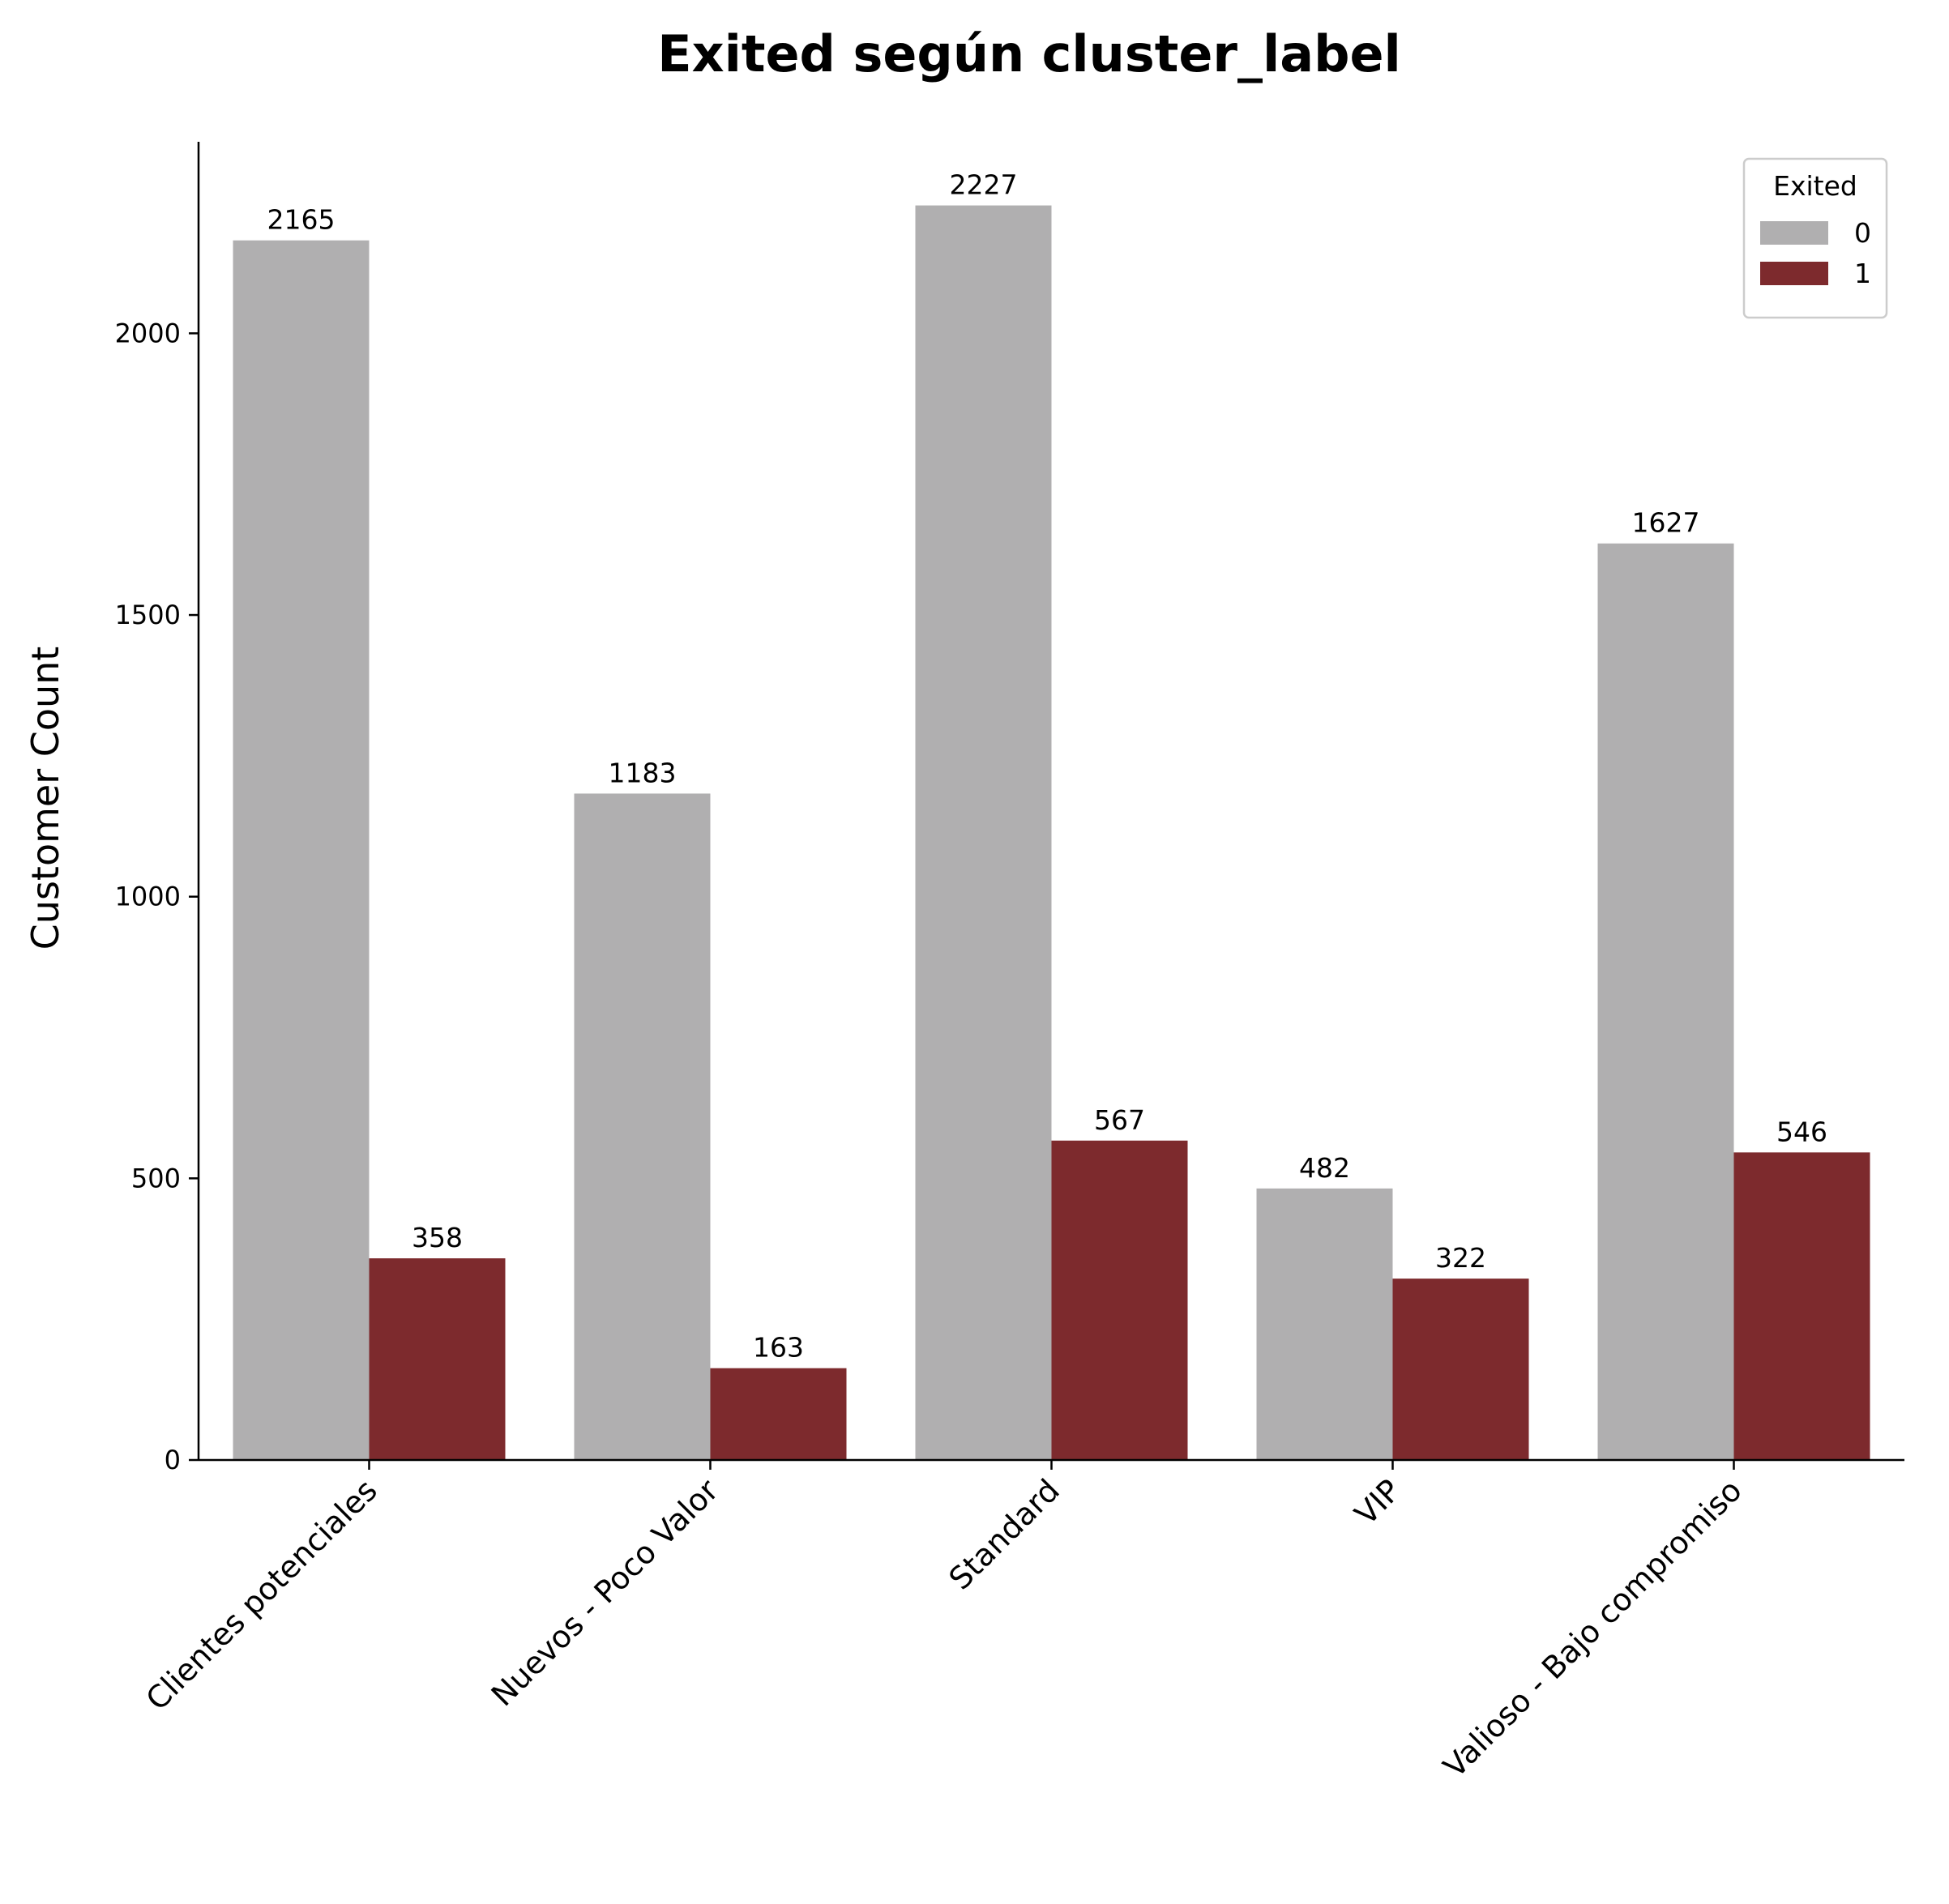  I want to click on data-label: 546, so click(1801, 1132).